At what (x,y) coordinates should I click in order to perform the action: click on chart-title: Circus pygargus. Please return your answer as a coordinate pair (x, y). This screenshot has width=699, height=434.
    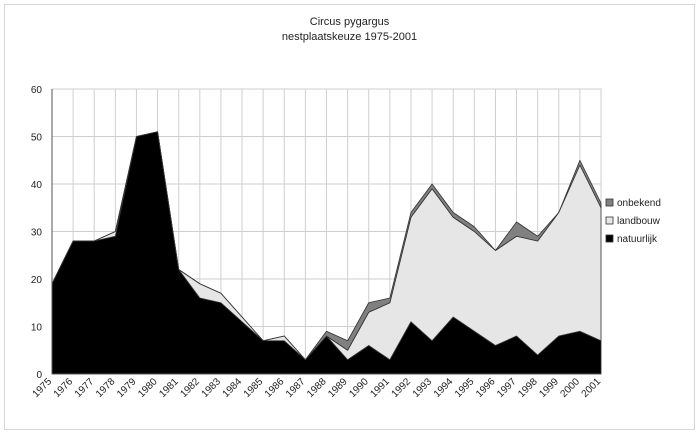
    Looking at the image, I should click on (349, 22).